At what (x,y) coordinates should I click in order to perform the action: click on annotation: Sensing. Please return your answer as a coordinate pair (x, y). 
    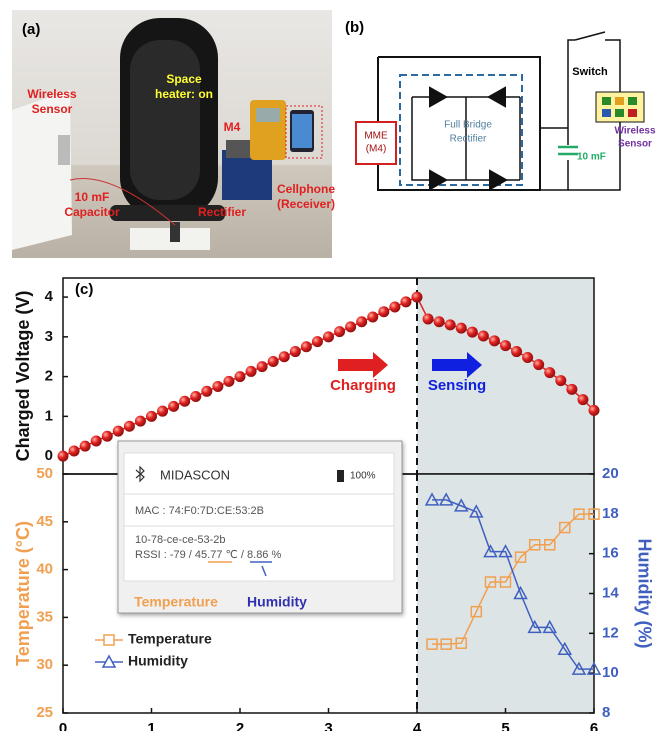
    Looking at the image, I should click on (457, 385).